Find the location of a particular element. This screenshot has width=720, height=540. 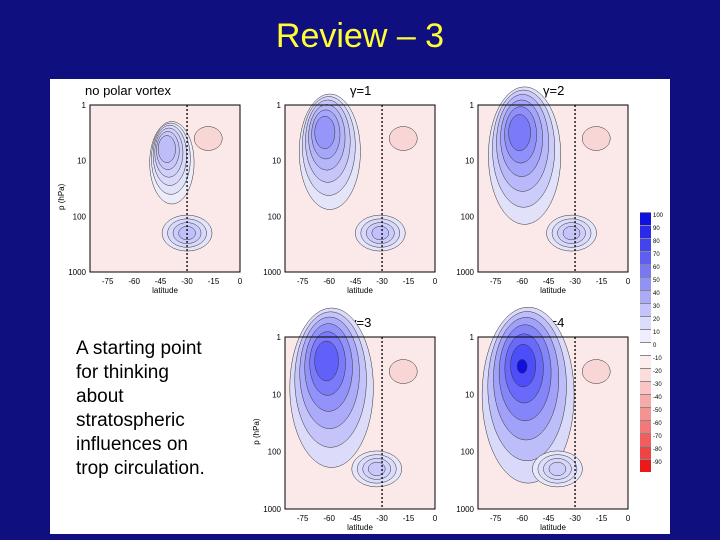

colorbar-label: 60 is located at coordinates (656, 268).